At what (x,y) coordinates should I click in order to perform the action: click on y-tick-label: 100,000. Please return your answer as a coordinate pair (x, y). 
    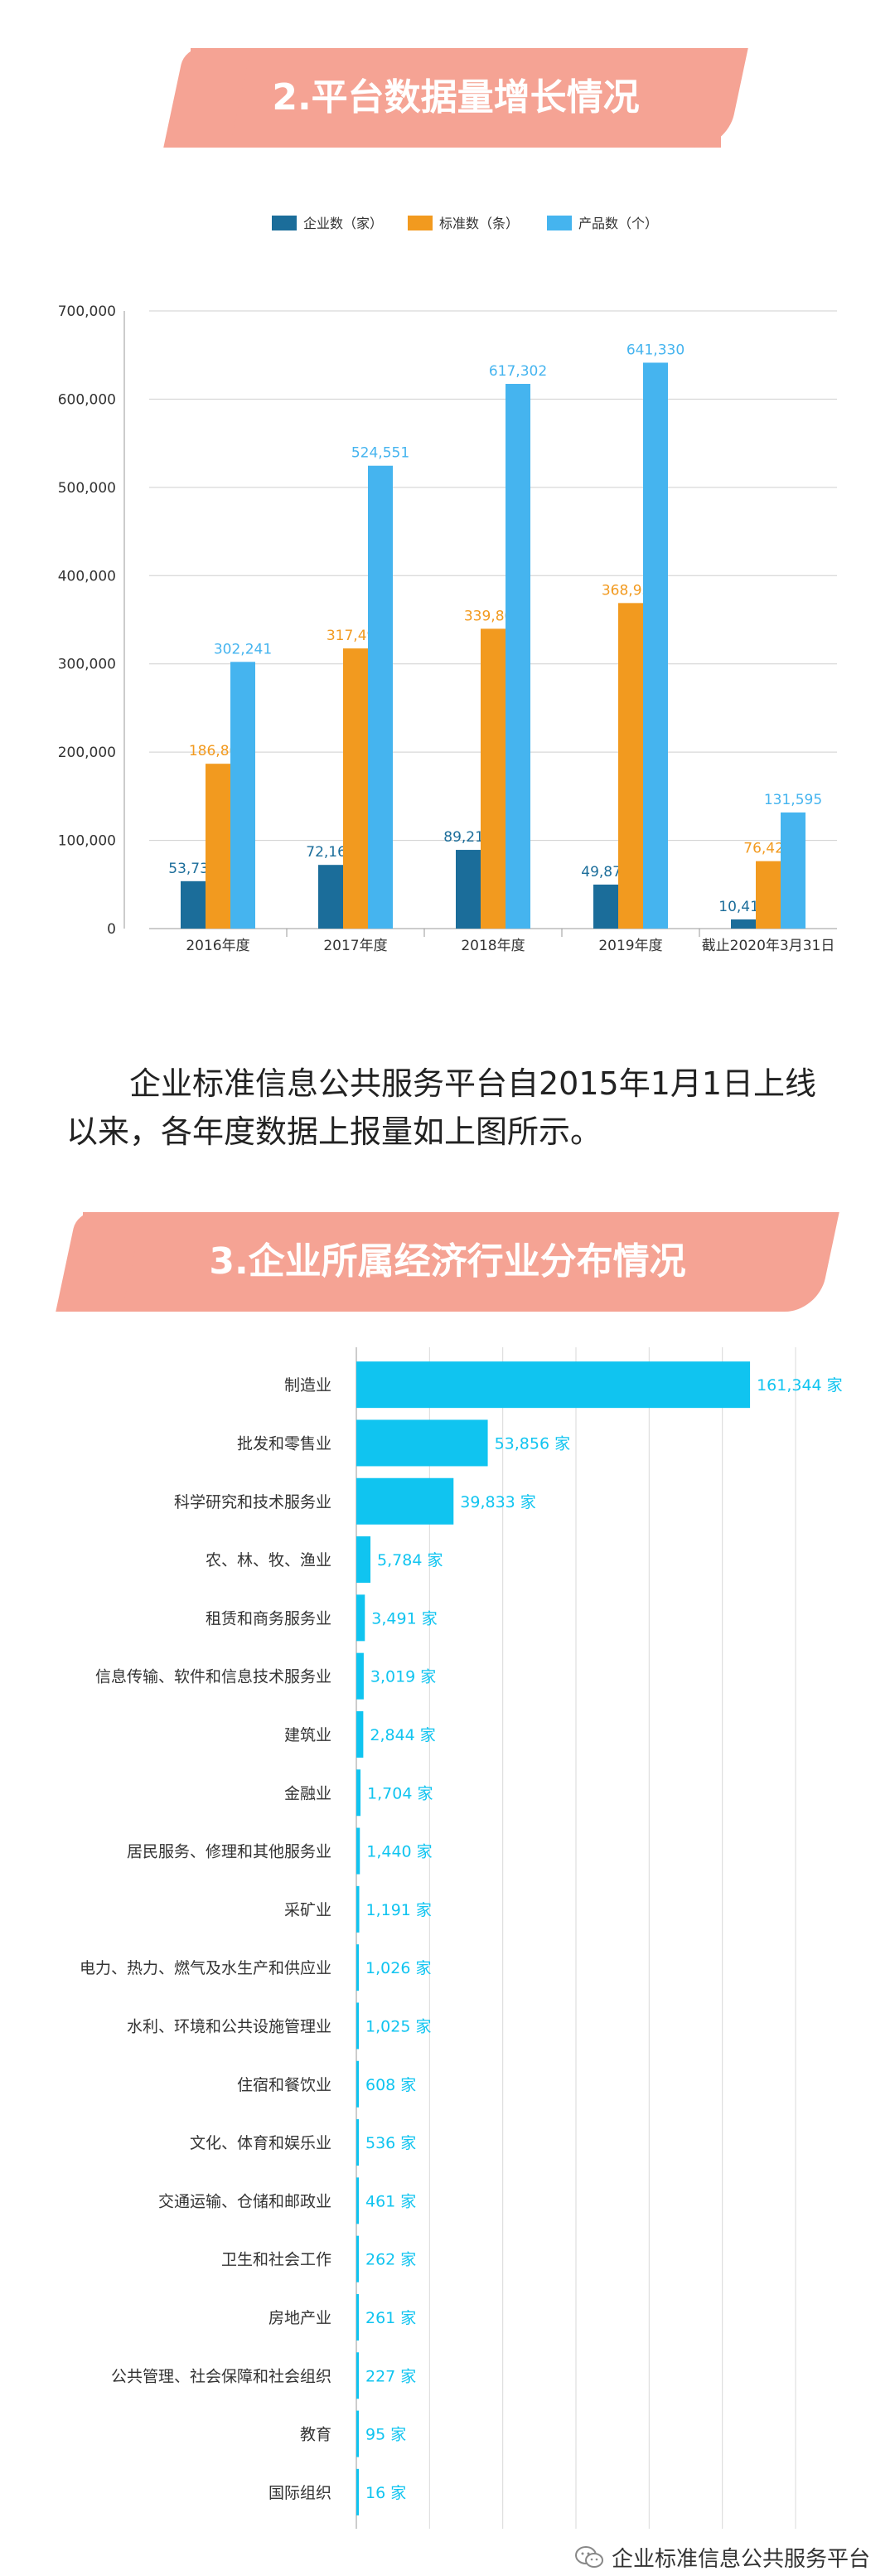
    Looking at the image, I should click on (87, 841).